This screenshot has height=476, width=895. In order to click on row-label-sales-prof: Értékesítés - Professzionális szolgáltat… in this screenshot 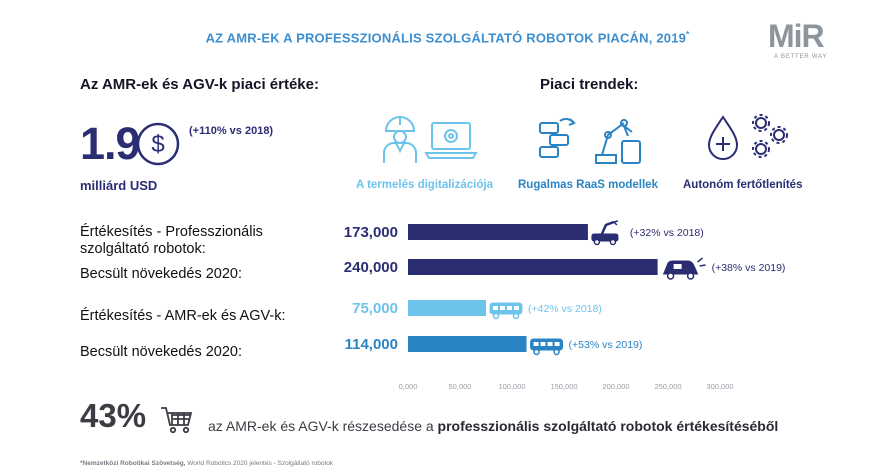, I will do `click(171, 241)`.